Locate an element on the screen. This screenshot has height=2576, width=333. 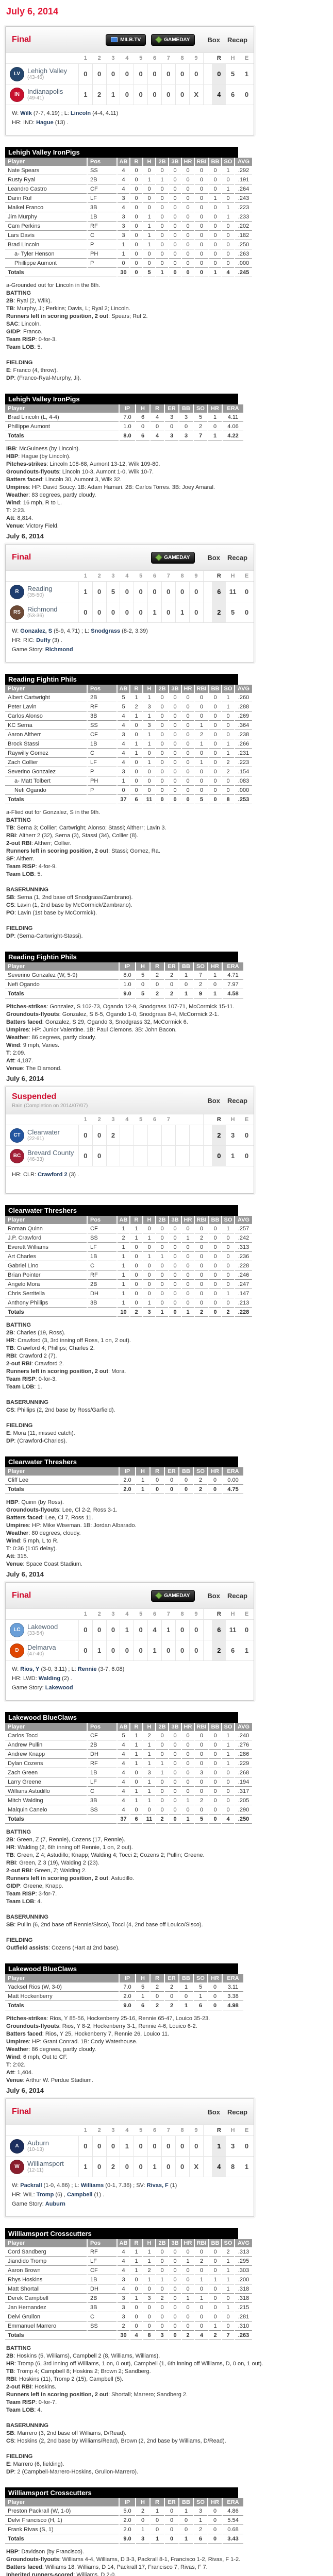
note-line: E: Franco (4, throw). is located at coordinates (135, 371).